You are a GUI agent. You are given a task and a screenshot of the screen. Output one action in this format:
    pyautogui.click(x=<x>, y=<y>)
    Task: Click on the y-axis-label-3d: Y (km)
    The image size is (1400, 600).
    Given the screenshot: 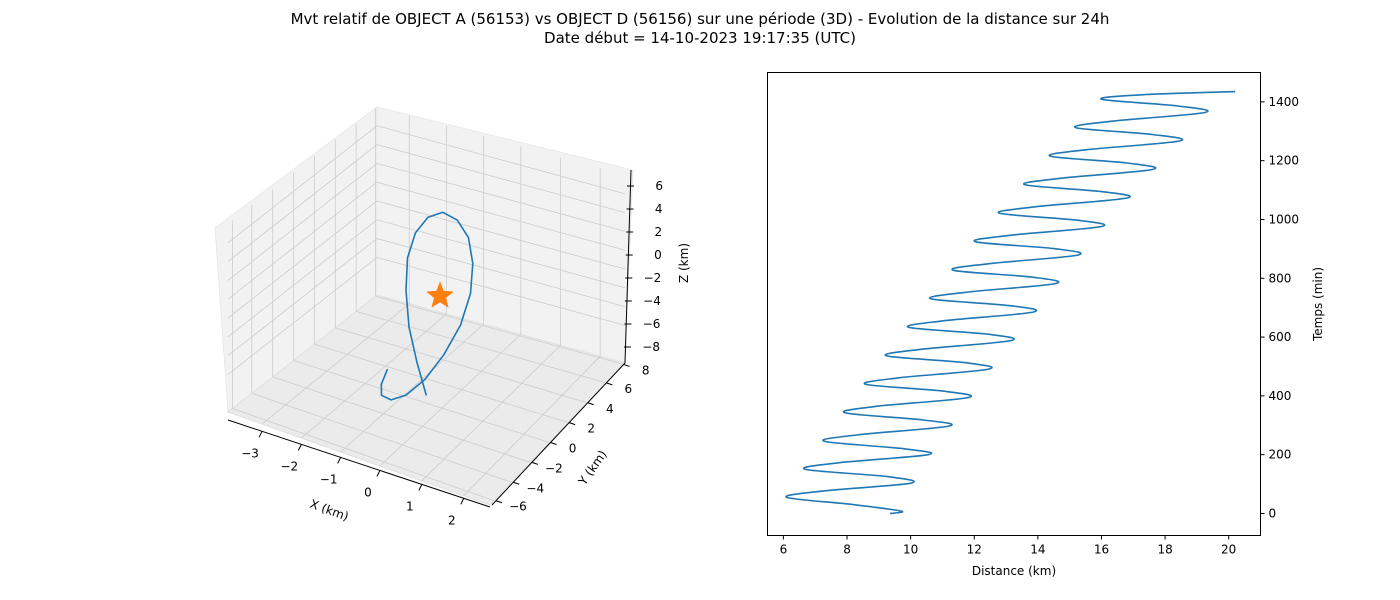 What is the action you would take?
    pyautogui.click(x=592, y=468)
    